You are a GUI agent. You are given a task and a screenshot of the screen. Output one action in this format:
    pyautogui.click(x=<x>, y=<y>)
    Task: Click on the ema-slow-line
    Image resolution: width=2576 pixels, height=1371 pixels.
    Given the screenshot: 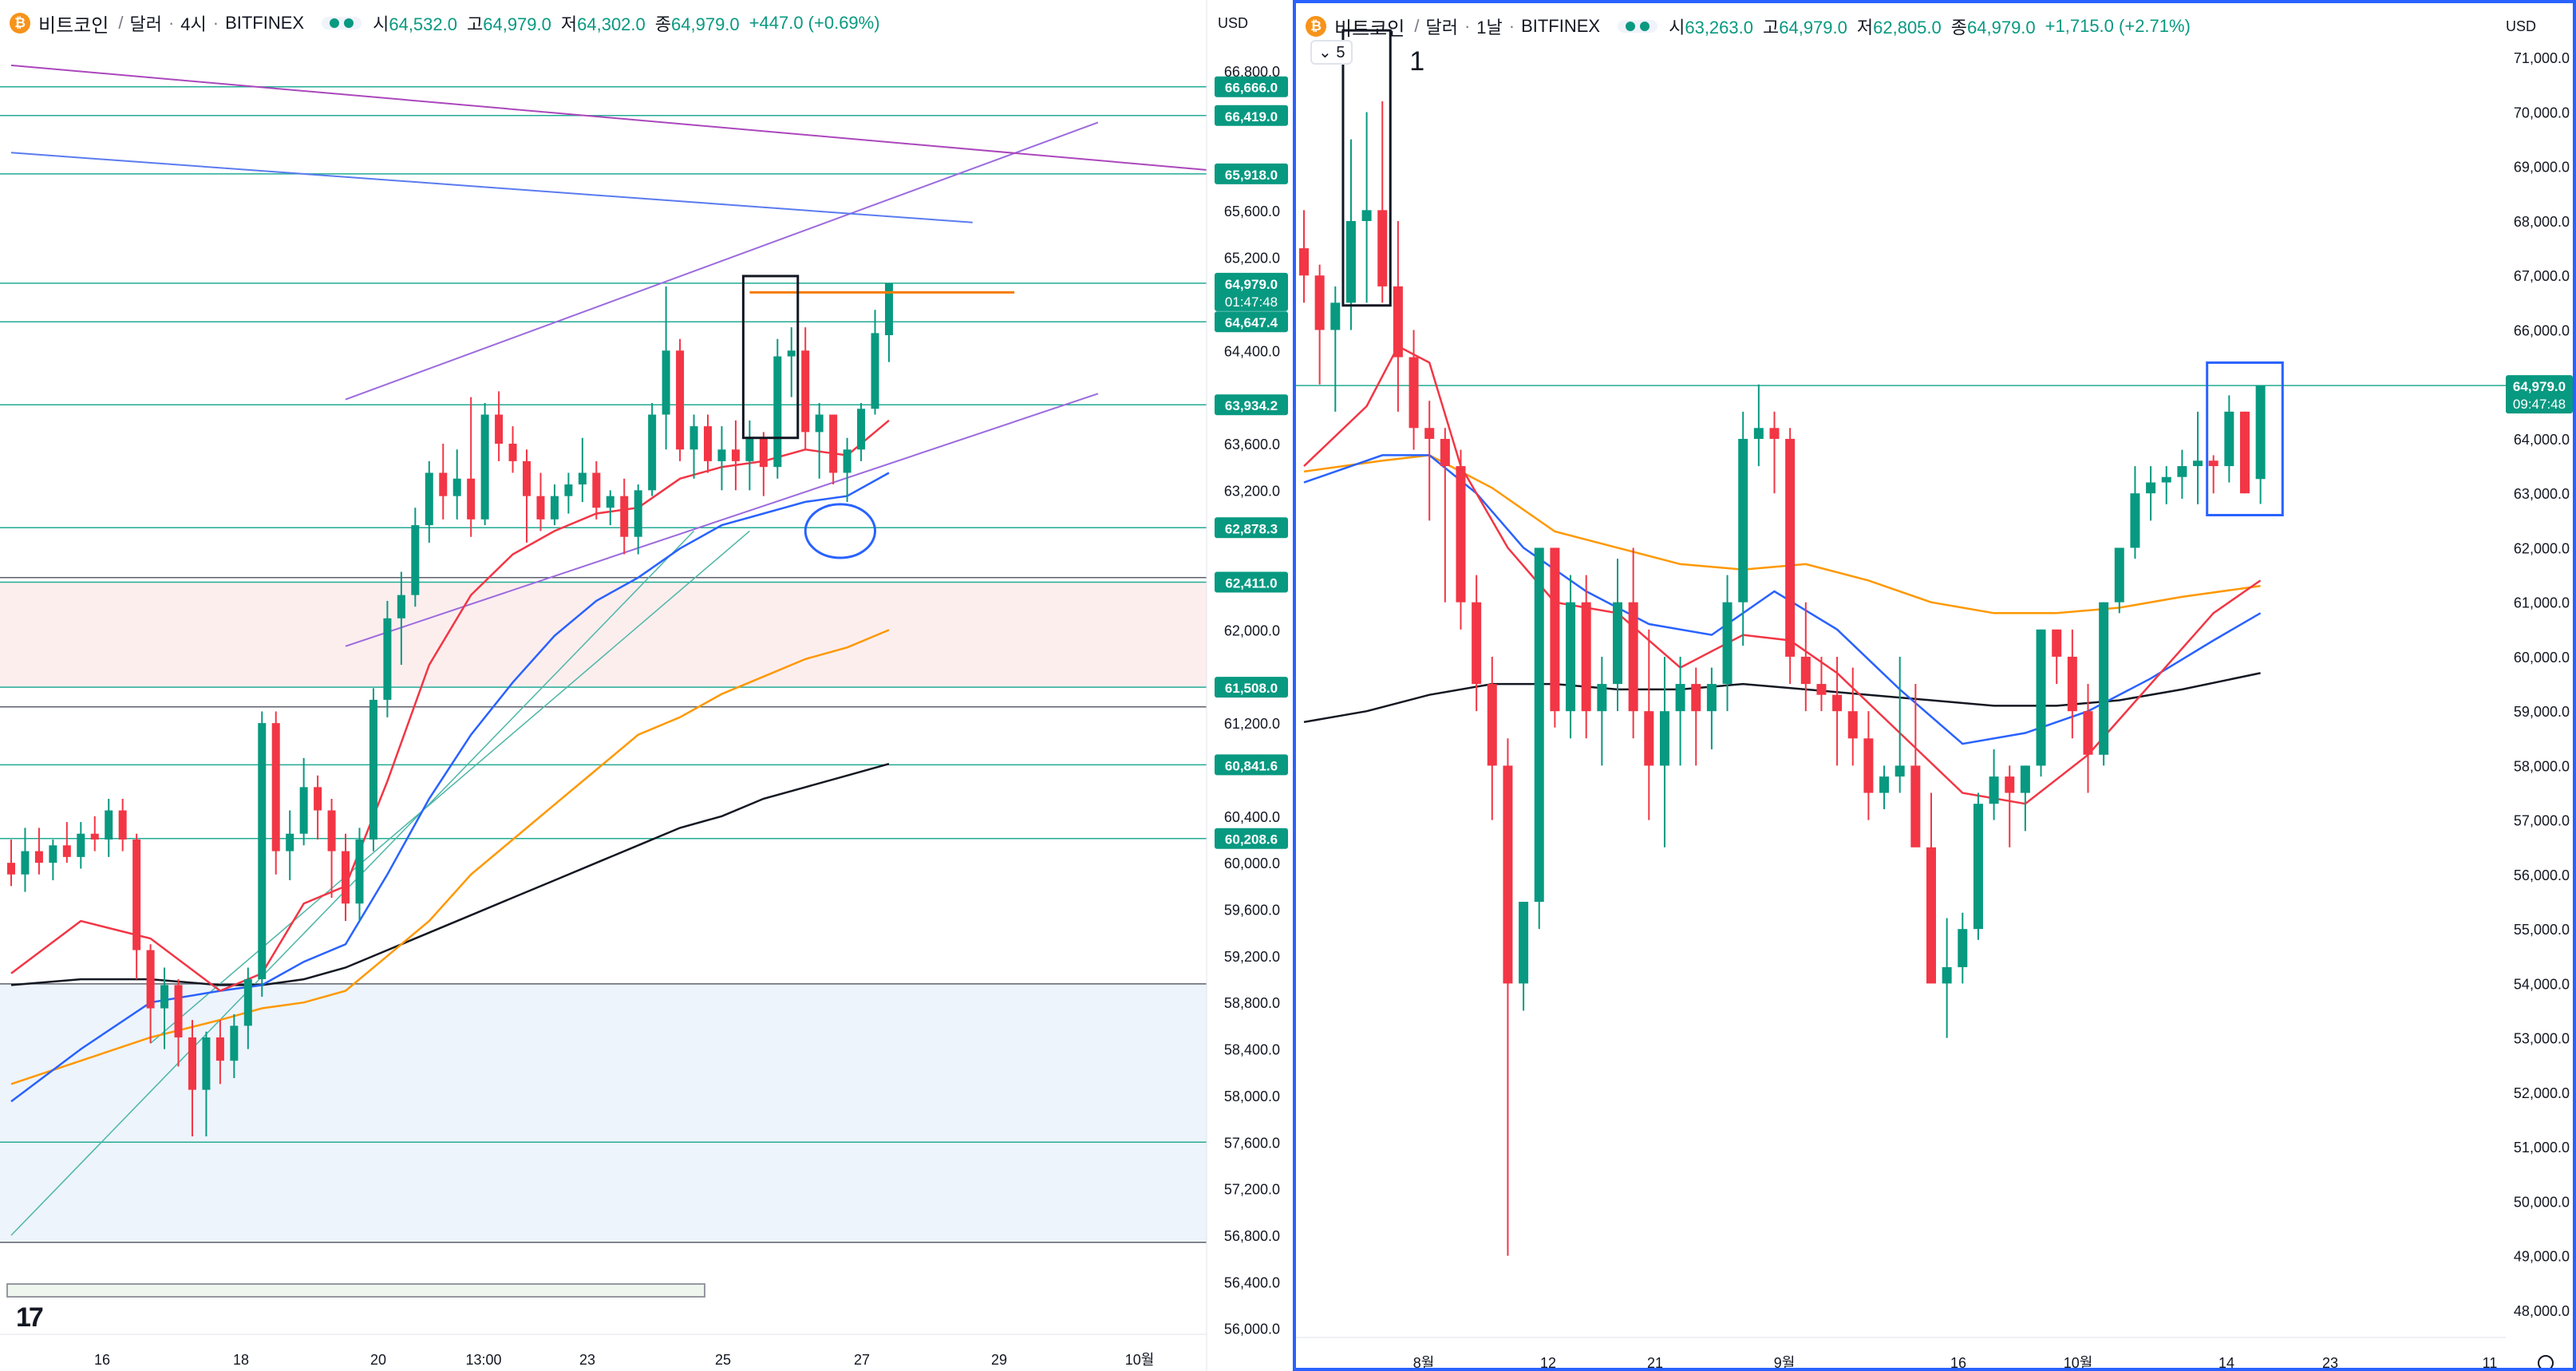 What is the action you would take?
    pyautogui.click(x=450, y=857)
    